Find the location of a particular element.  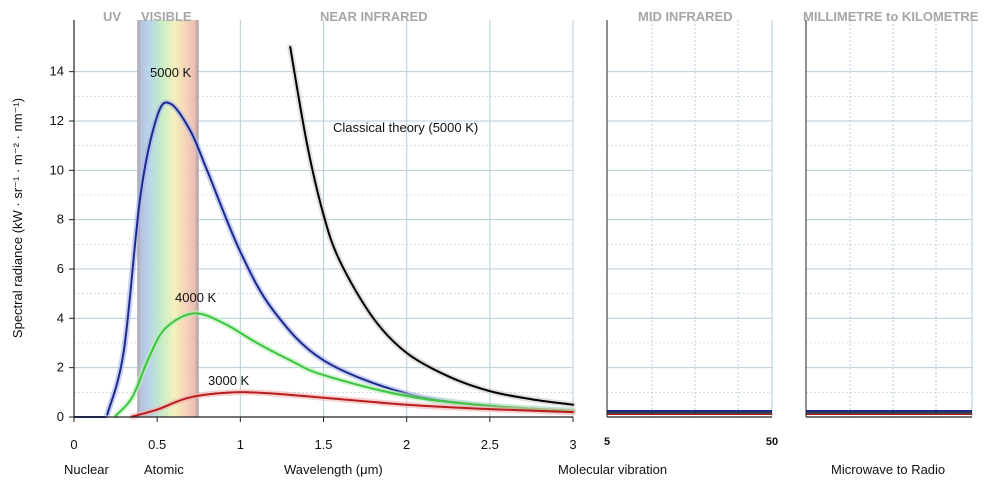

x-tick-label: 3 is located at coordinates (572, 444).